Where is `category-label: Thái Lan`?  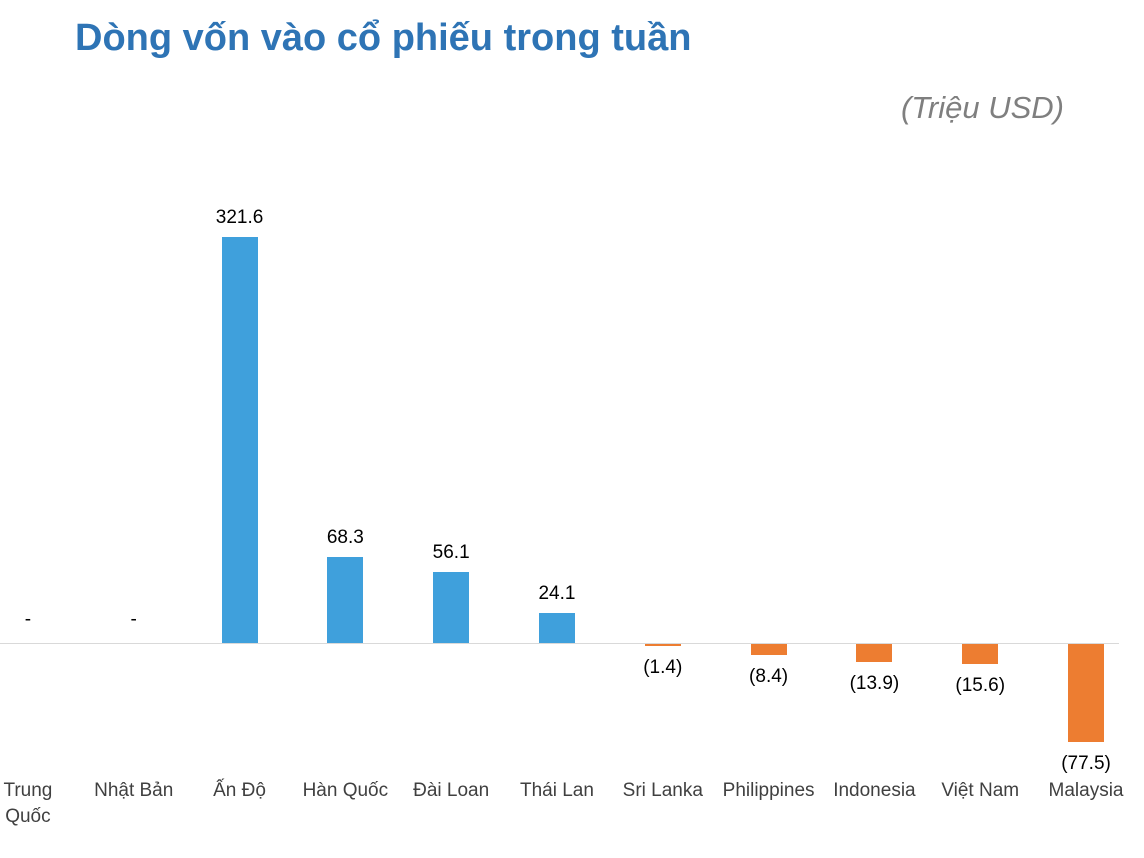
category-label: Thái Lan is located at coordinates (556, 790).